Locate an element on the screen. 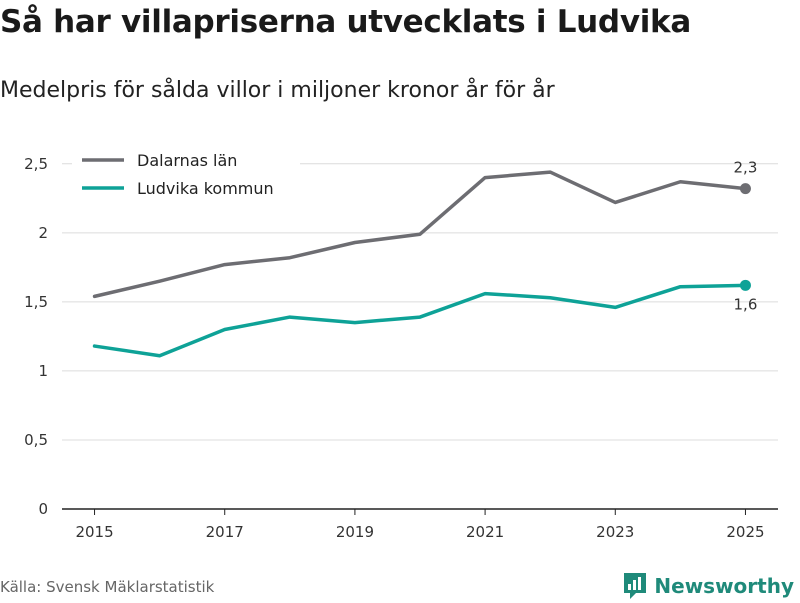 The image size is (800, 603). legend: Dalarnas län Ludvika kommun is located at coordinates (186, 174).